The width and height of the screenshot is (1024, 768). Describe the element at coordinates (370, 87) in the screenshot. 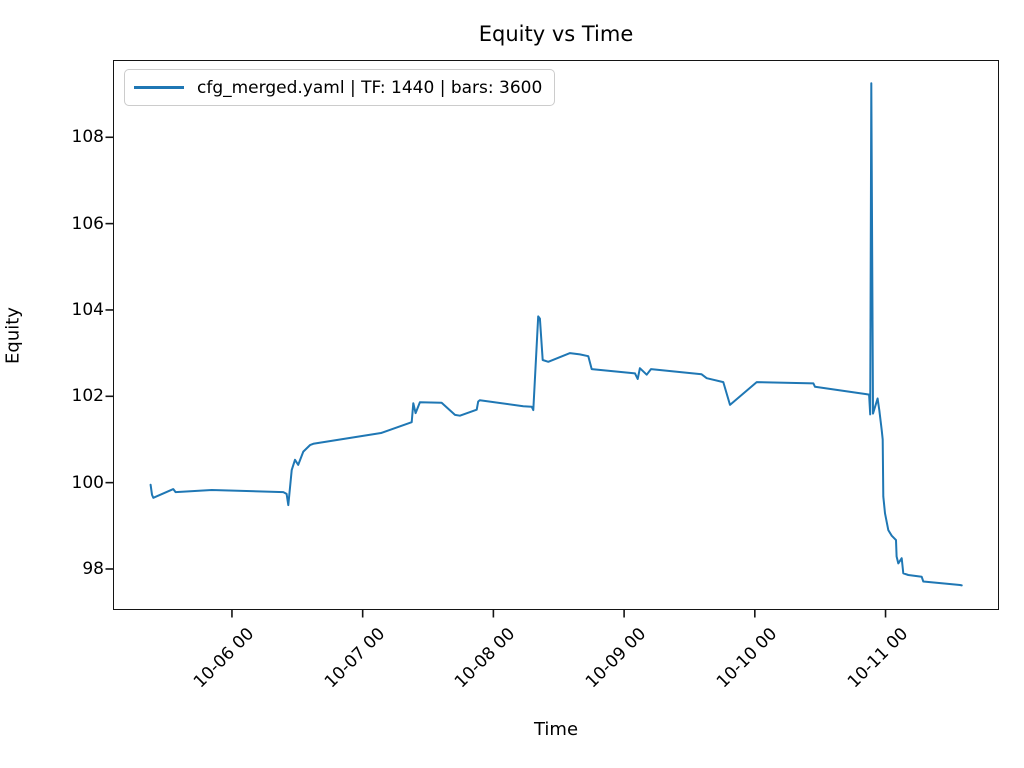

I see `legend-label: cfg_merged.yaml | TF: 1440 | bars: 3600` at that location.